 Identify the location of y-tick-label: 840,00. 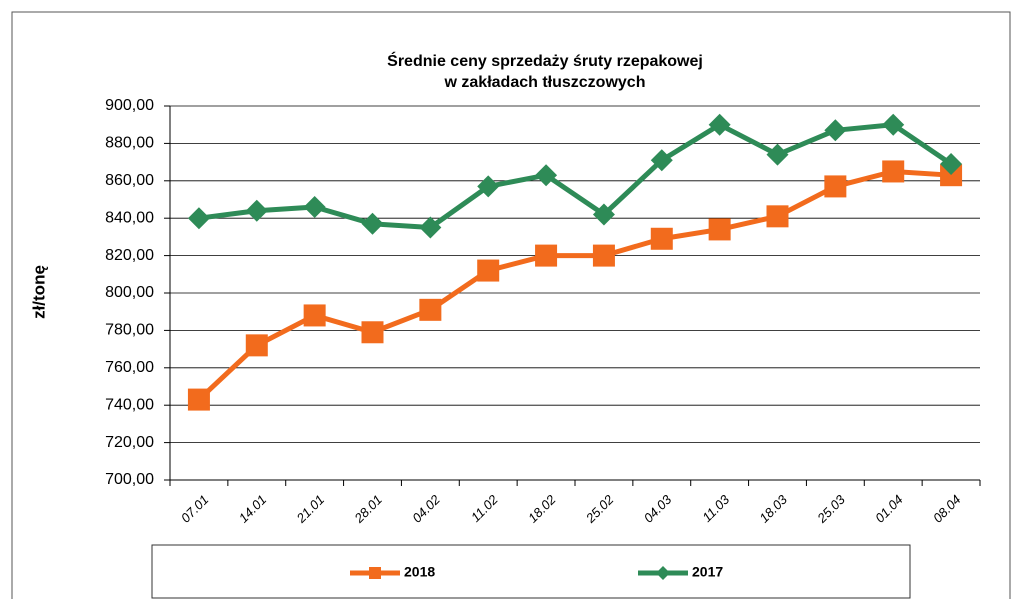
(129, 217).